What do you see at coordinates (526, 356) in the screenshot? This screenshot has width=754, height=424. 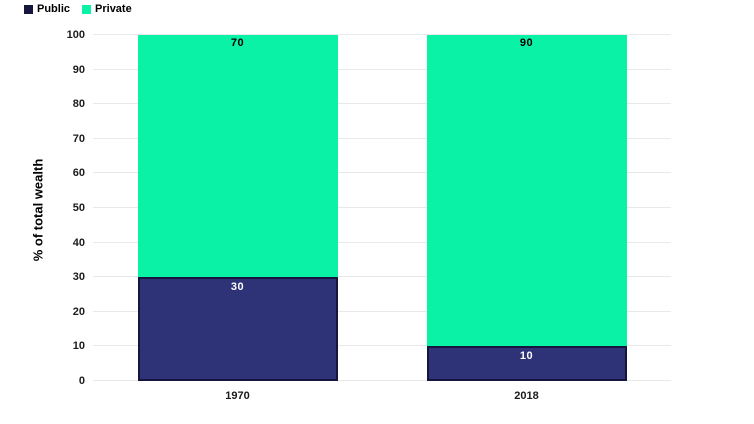 I see `bar-value-label: 10` at bounding box center [526, 356].